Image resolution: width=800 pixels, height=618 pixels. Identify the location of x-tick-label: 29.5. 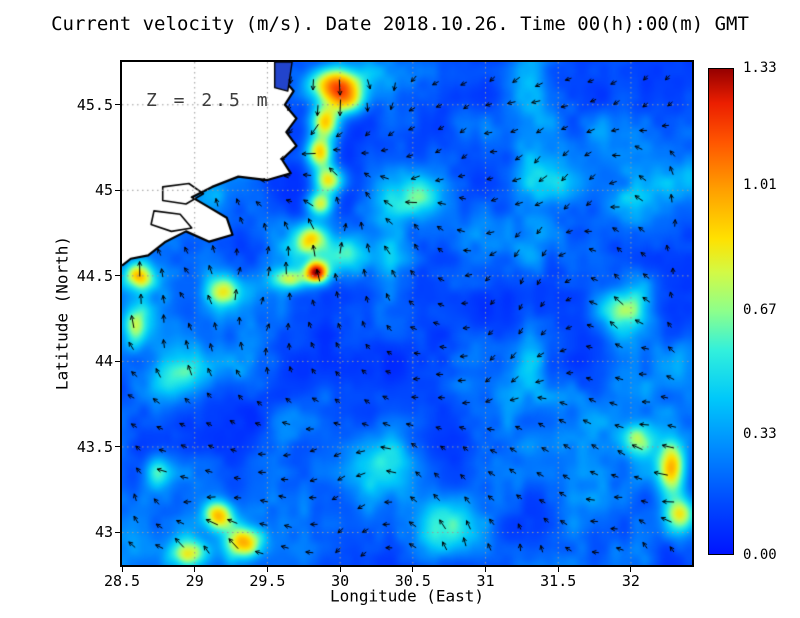
(267, 581).